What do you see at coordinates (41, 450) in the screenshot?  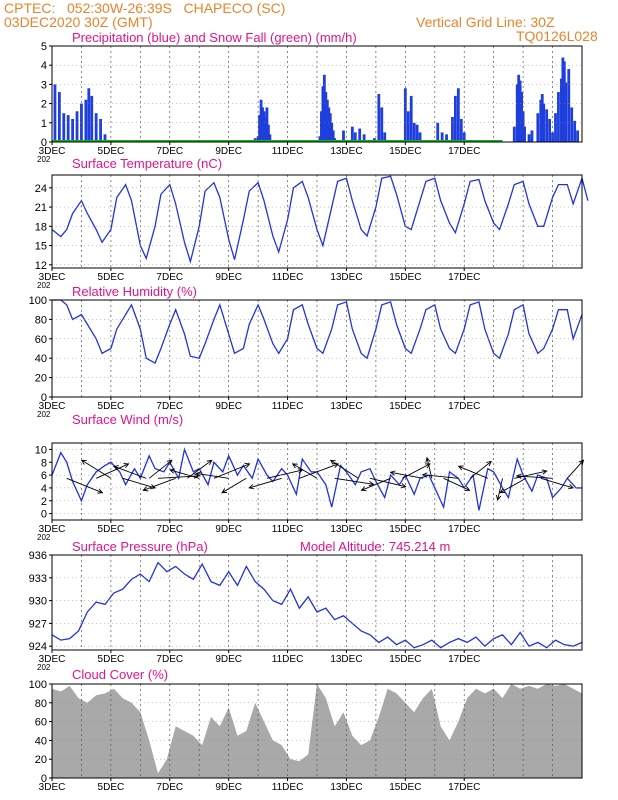 I see `y-tick-label: 10` at bounding box center [41, 450].